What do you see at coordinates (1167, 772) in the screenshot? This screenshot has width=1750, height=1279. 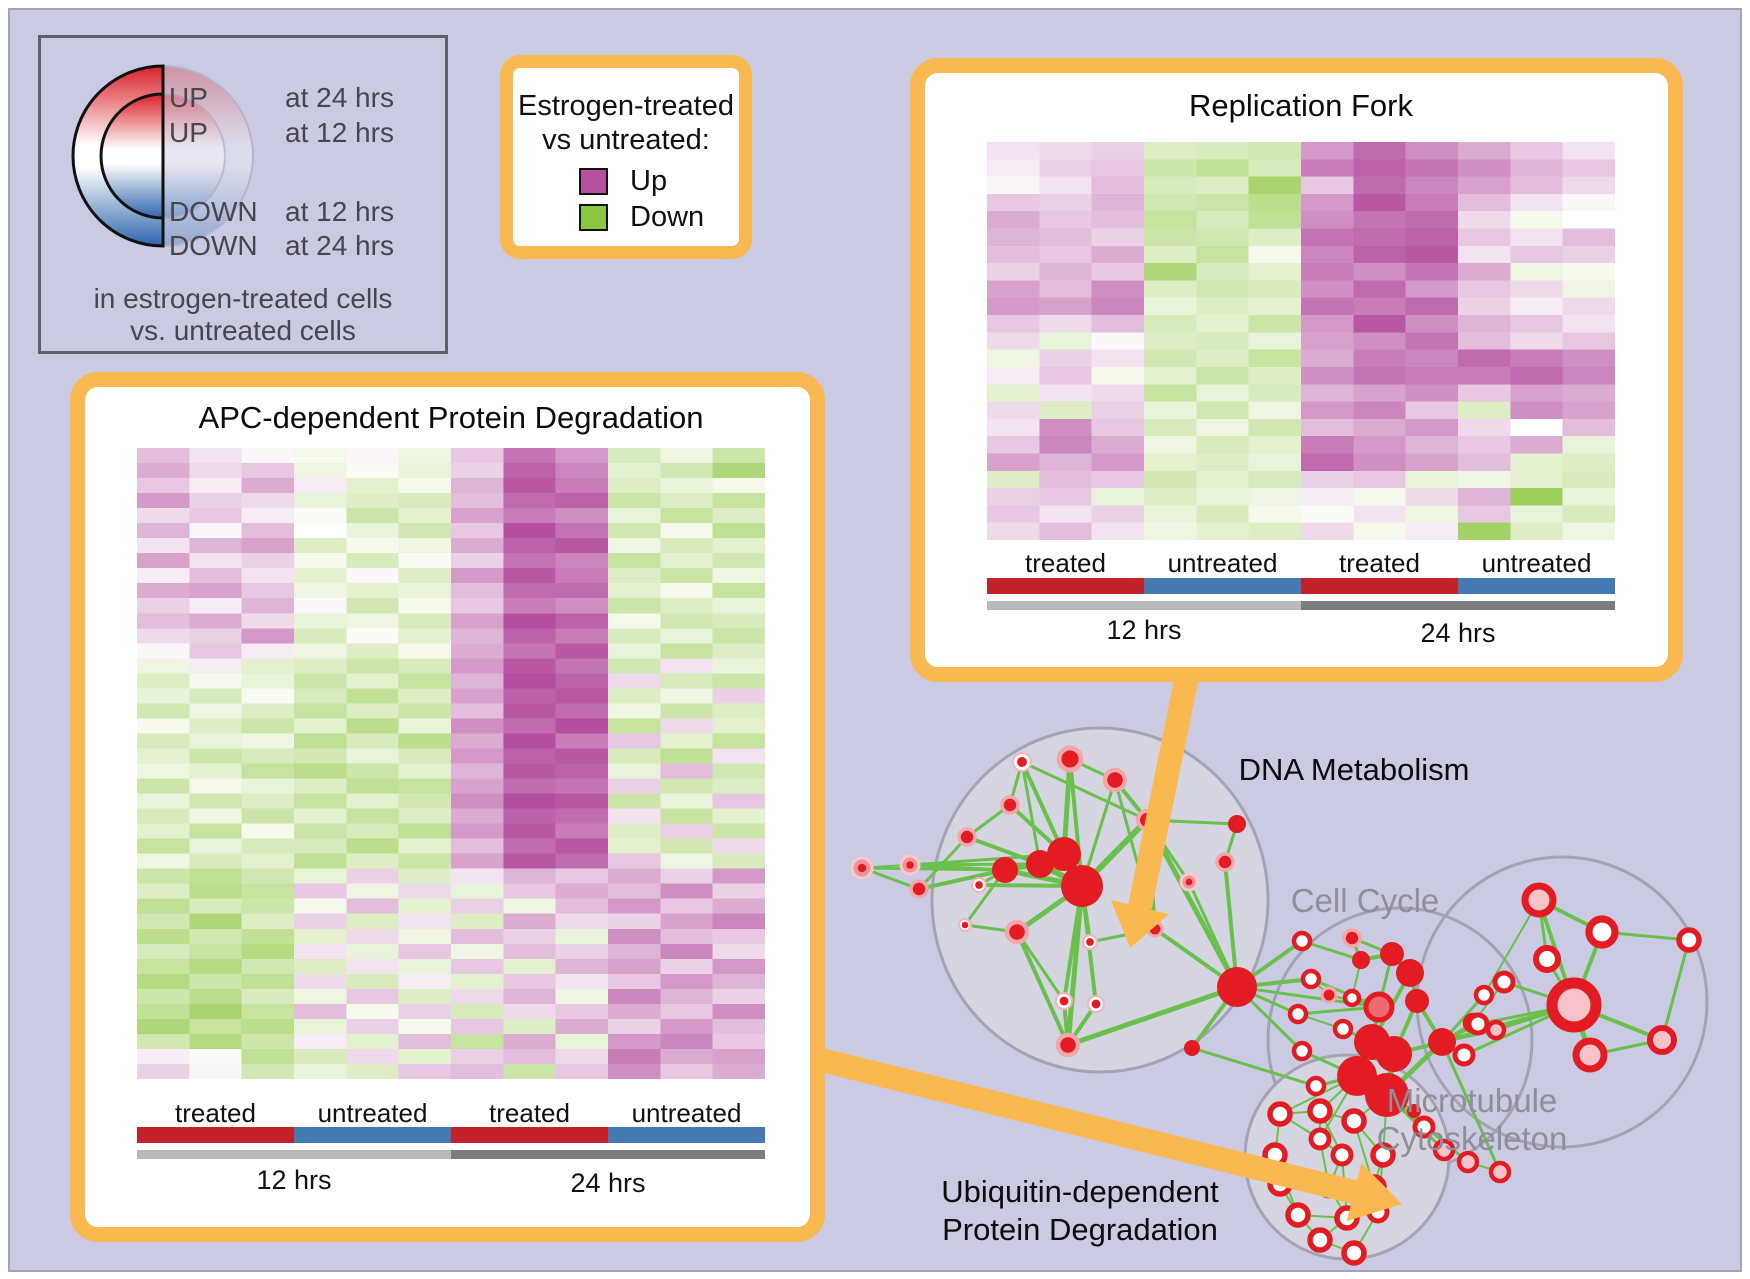 I see `arrow-repfork-to-dna-shaft` at bounding box center [1167, 772].